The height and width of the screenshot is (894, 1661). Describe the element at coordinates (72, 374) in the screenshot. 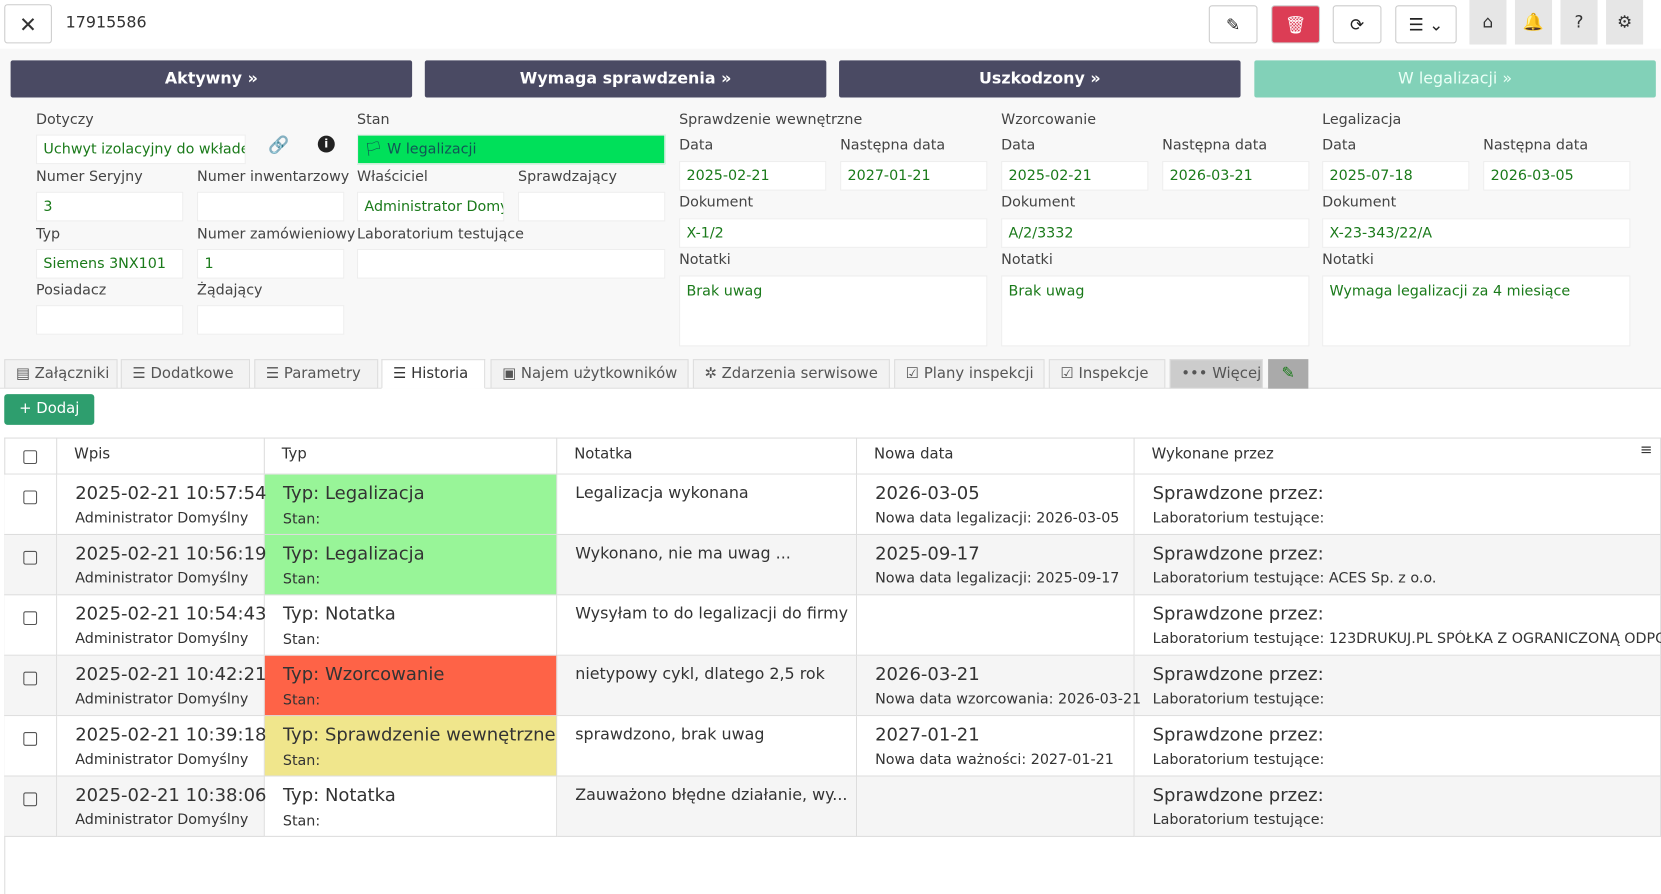

I see `tab-label: Załączniki` at that location.